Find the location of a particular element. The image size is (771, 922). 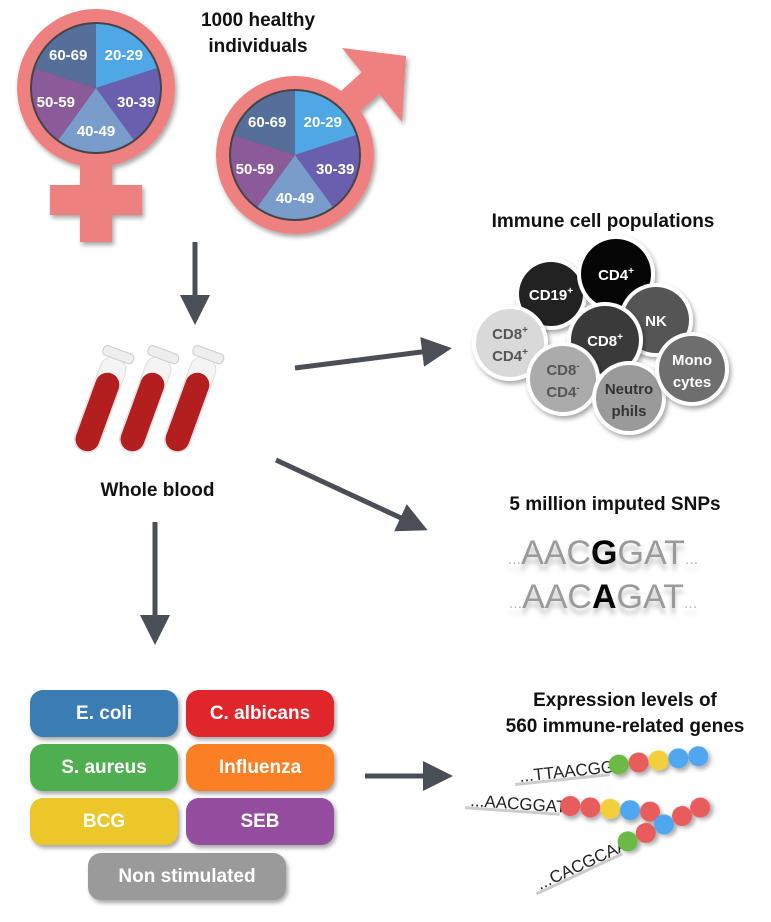

stimulus-c-albicans: C. albicans is located at coordinates (260, 713).